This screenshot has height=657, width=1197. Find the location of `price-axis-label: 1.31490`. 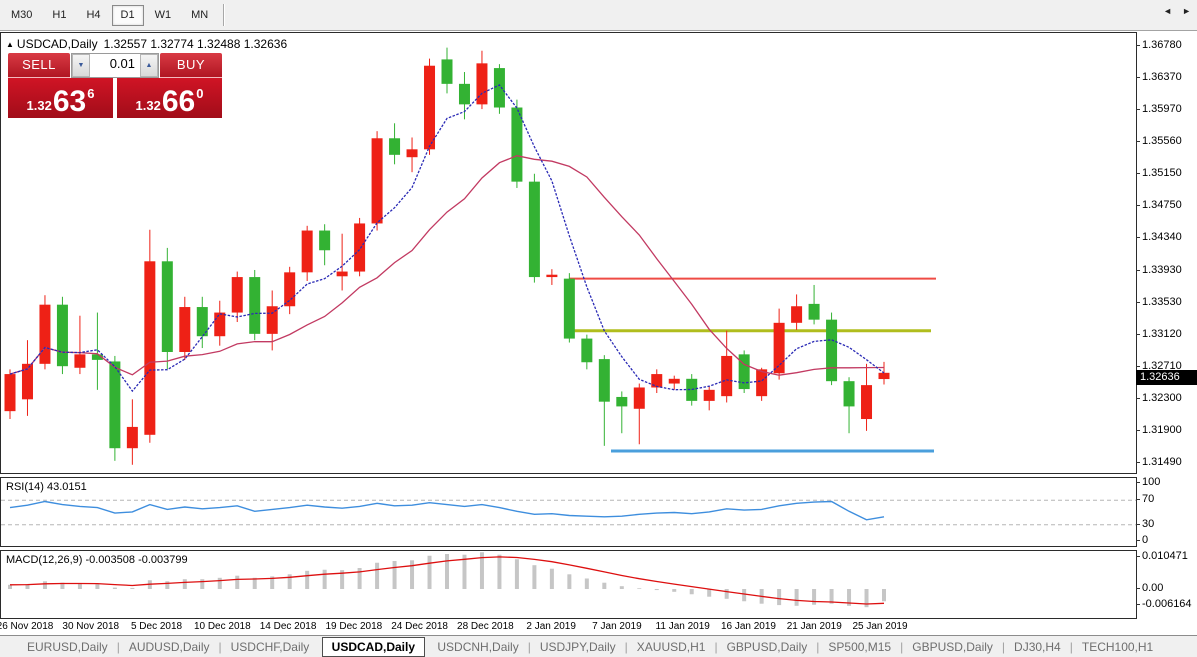

price-axis-label: 1.31490 is located at coordinates (1162, 462).